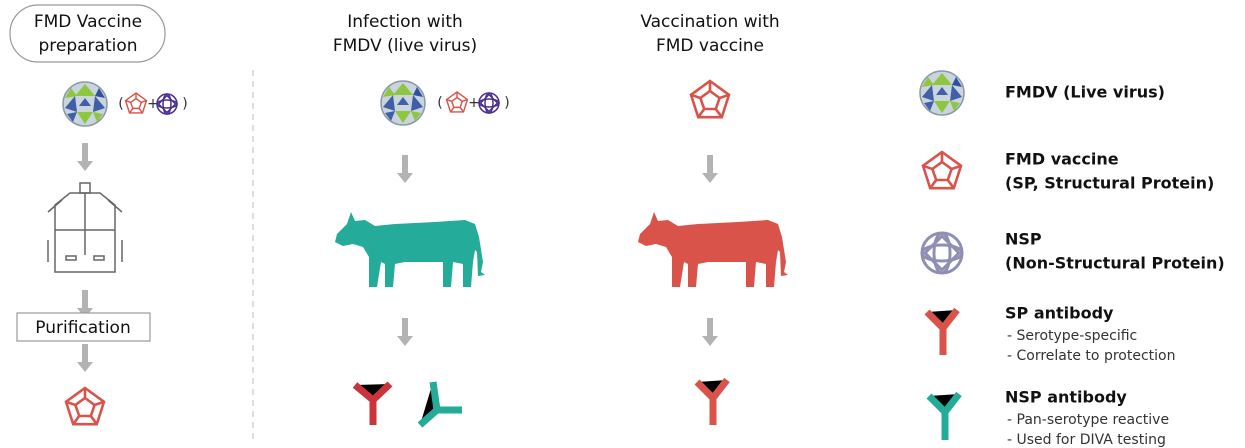 Image resolution: width=1245 pixels, height=448 pixels. I want to click on legend-label: NSP, so click(1023, 239).